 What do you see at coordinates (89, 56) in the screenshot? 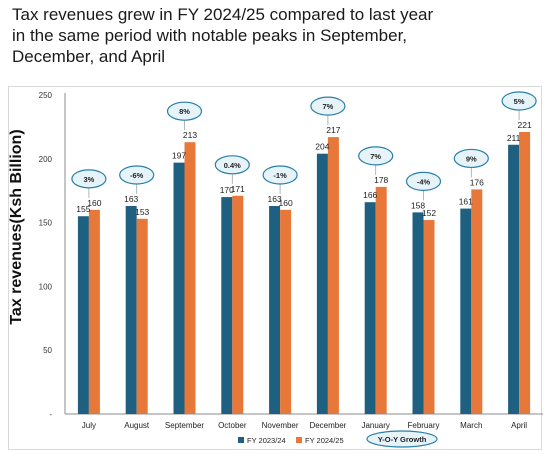
I see `headline-line-3: December, and April` at bounding box center [89, 56].